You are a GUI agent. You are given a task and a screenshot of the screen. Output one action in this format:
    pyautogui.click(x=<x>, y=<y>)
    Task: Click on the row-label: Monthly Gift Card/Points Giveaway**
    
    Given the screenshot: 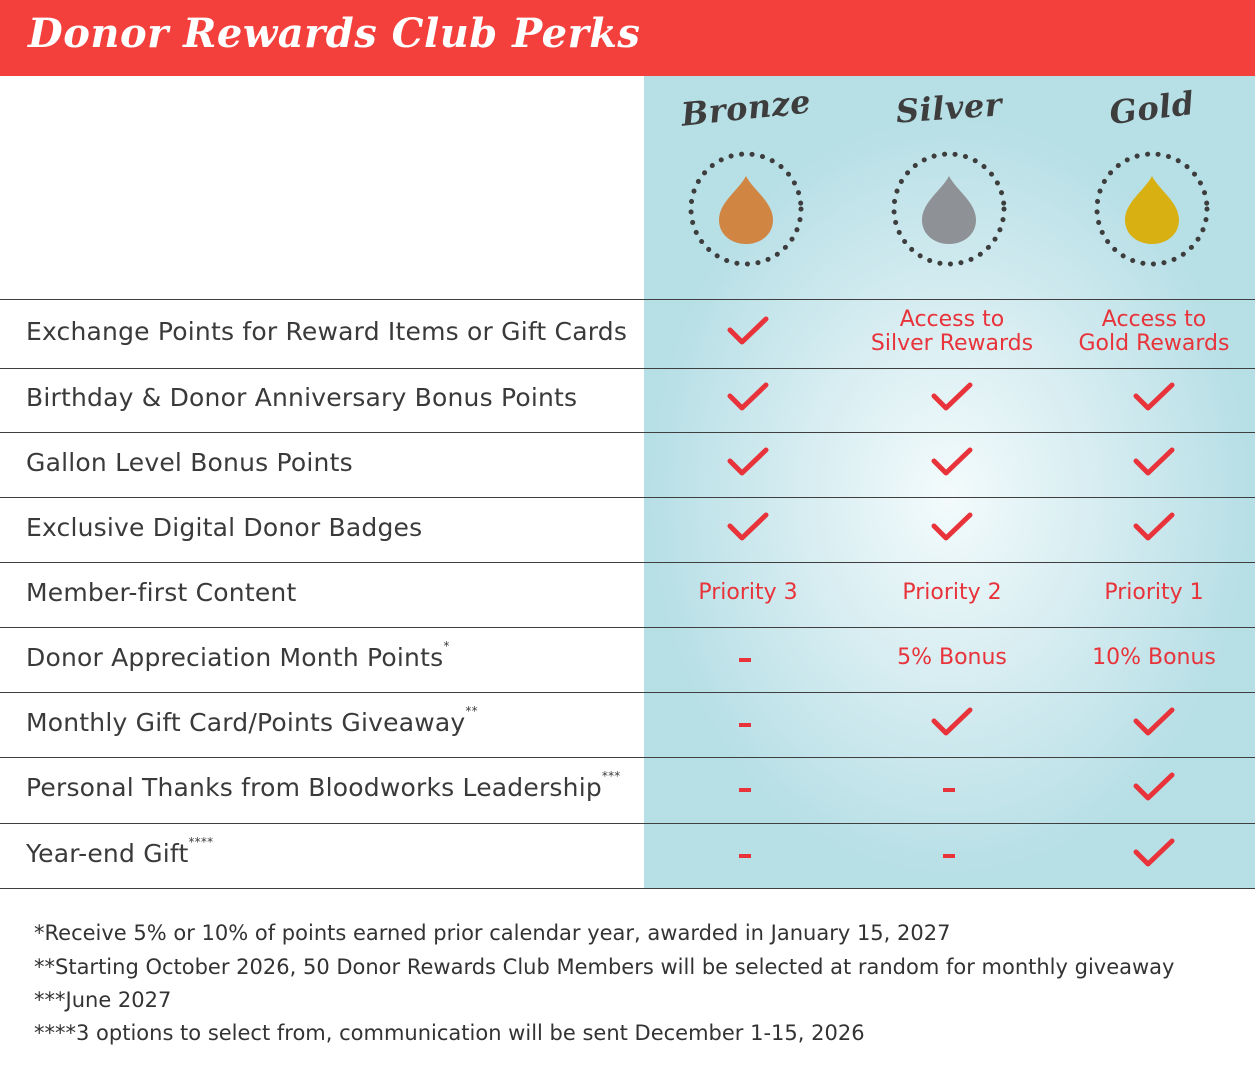 What is the action you would take?
    pyautogui.click(x=252, y=720)
    